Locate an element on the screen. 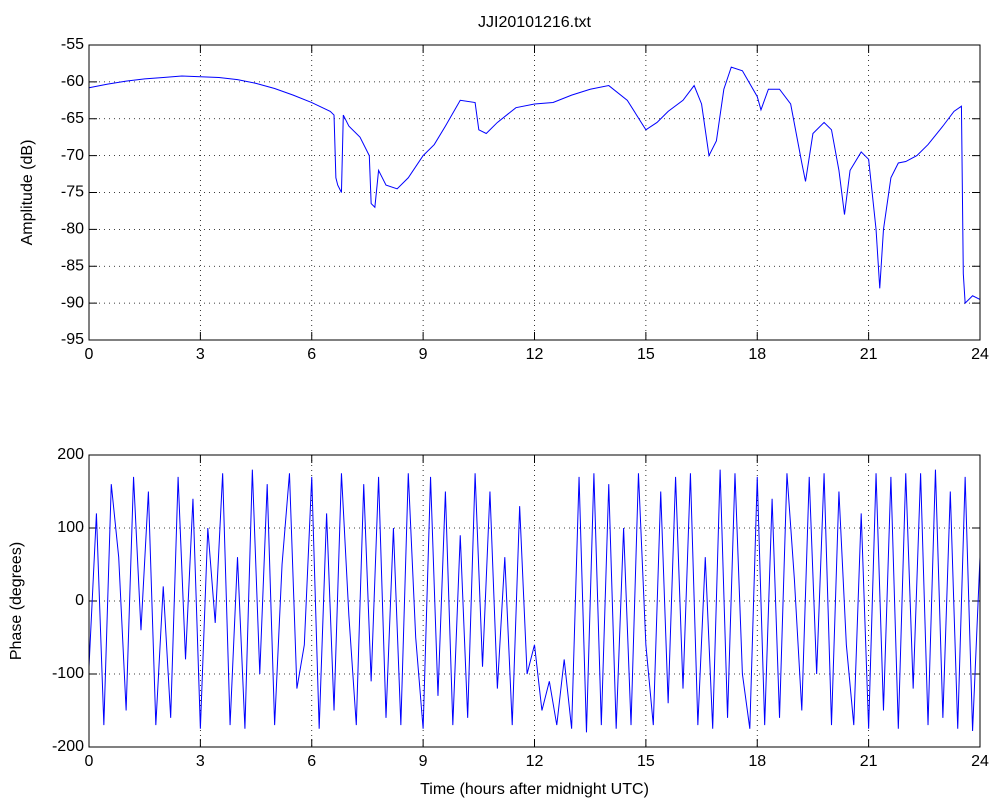  y-tick-label: -95 is located at coordinates (72, 339).